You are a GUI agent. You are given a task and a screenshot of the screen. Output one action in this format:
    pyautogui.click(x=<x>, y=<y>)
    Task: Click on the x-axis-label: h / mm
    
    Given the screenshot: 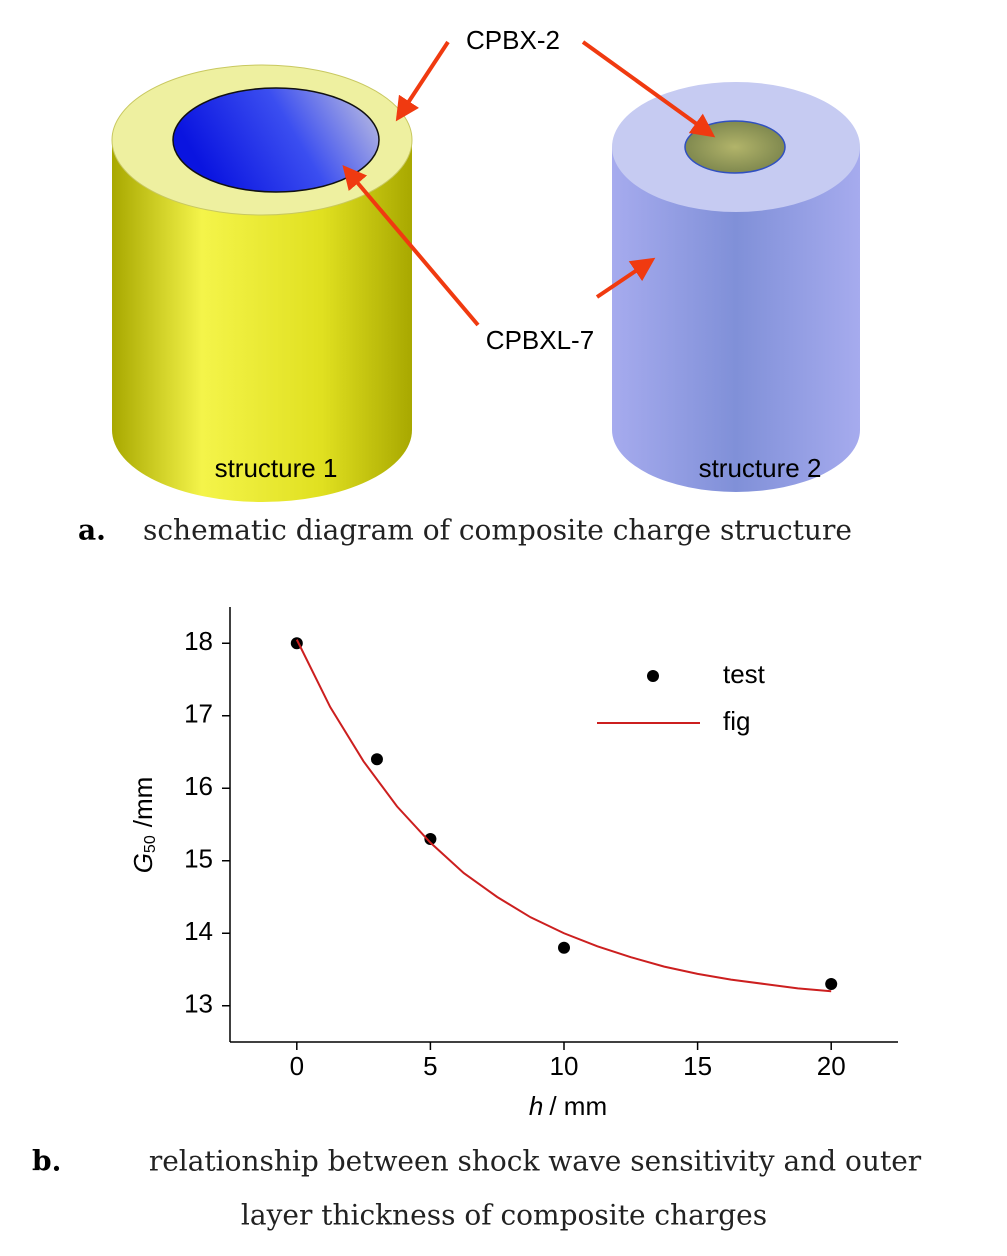 What is the action you would take?
    pyautogui.click(x=568, y=1106)
    